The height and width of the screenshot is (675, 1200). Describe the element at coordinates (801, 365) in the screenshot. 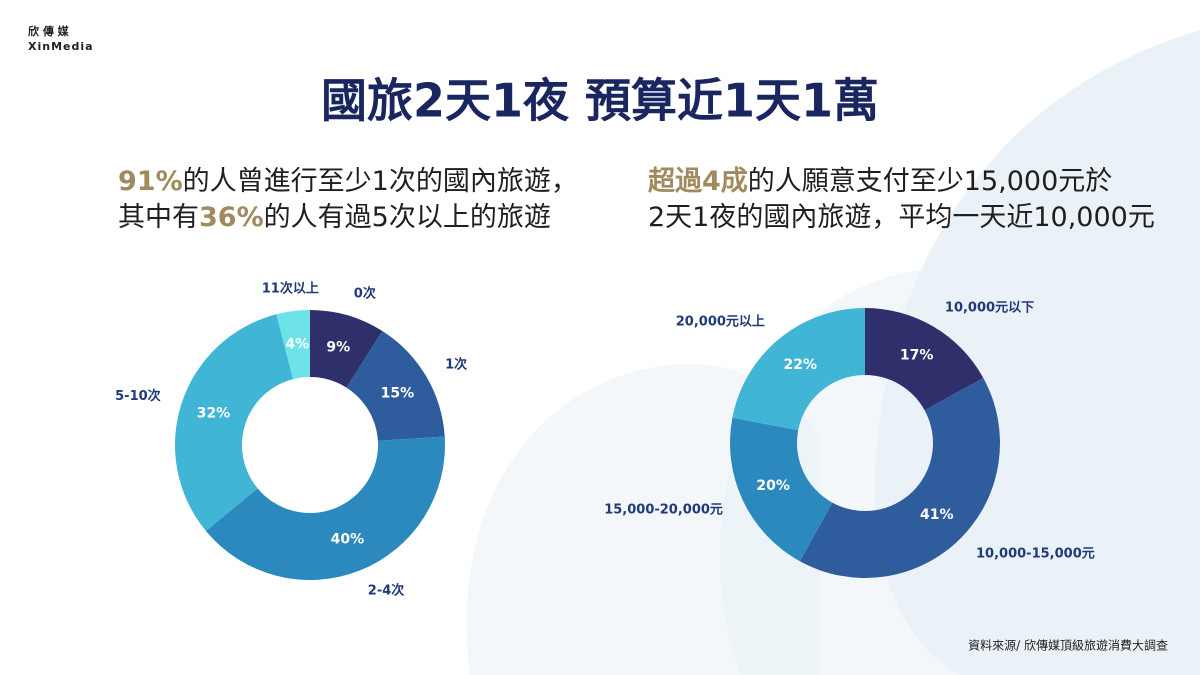

I see `value-label: 22%` at that location.